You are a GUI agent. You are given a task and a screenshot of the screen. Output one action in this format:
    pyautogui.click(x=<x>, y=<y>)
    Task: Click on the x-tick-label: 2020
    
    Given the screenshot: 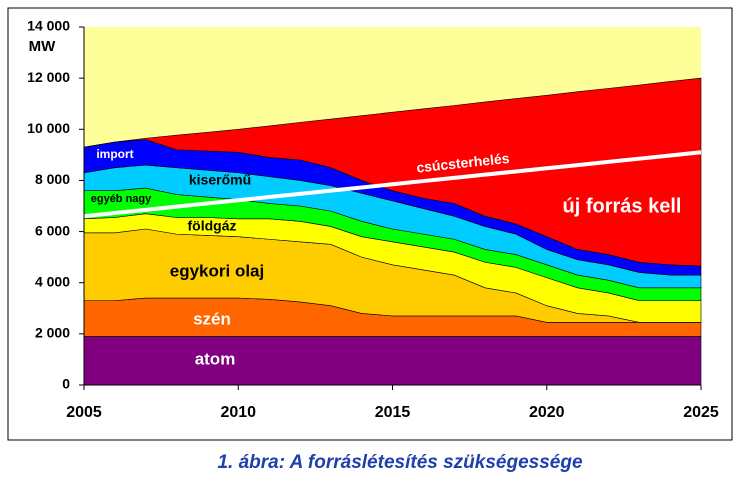 What is the action you would take?
    pyautogui.click(x=547, y=412)
    